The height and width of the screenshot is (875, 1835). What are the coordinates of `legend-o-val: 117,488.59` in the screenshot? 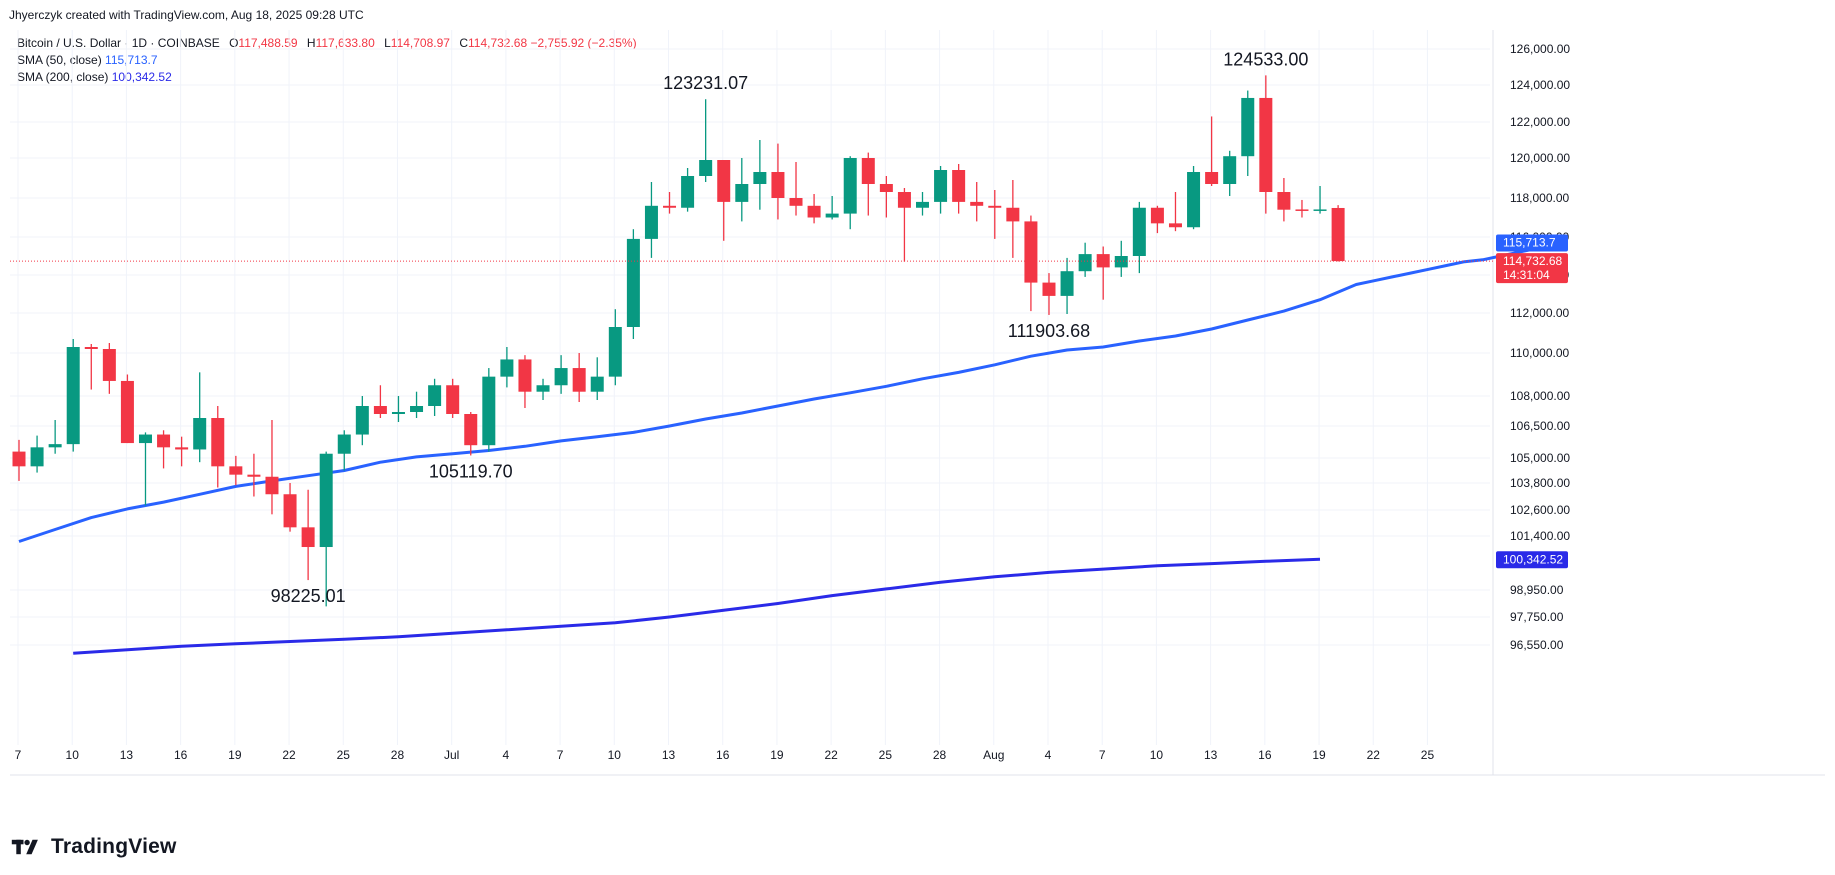 It's located at (268, 43).